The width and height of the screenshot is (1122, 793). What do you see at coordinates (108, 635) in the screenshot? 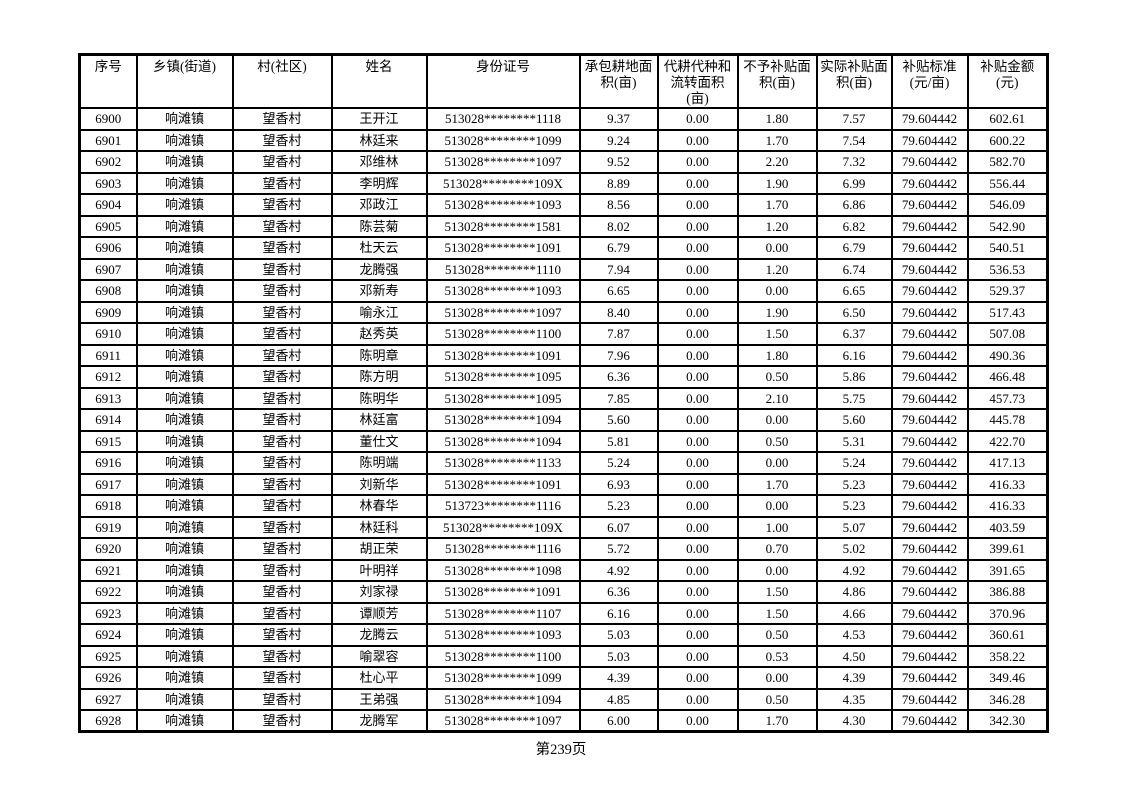
I see `table-cell: 6924` at bounding box center [108, 635].